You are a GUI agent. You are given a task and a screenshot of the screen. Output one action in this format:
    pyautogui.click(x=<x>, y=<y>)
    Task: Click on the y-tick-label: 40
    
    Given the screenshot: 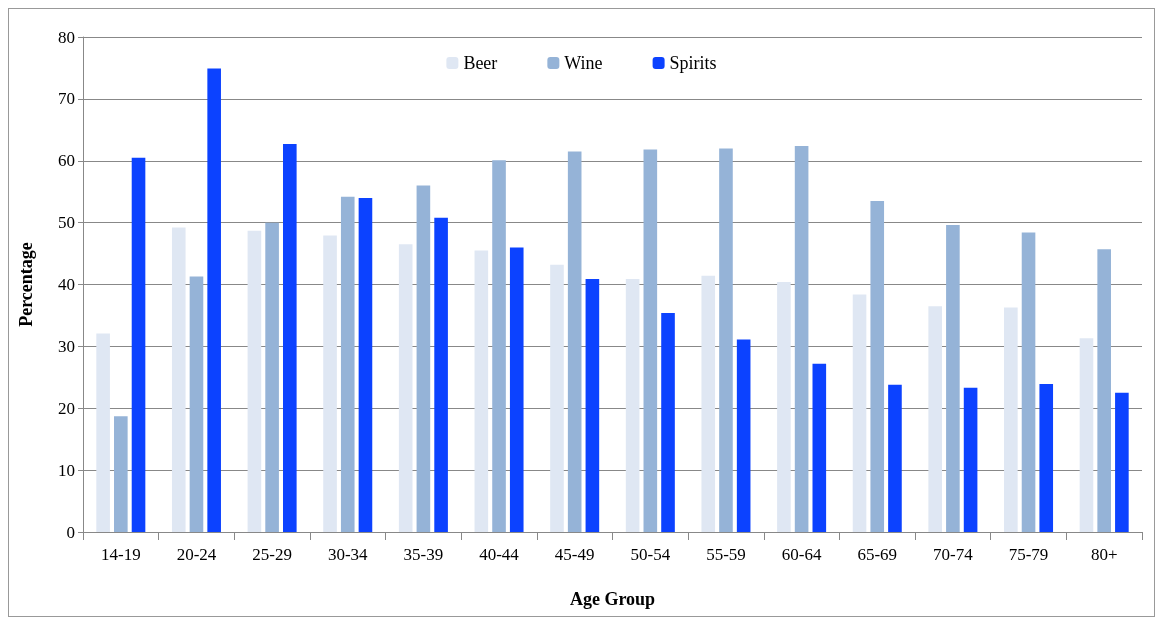 What is the action you would take?
    pyautogui.click(x=66, y=284)
    